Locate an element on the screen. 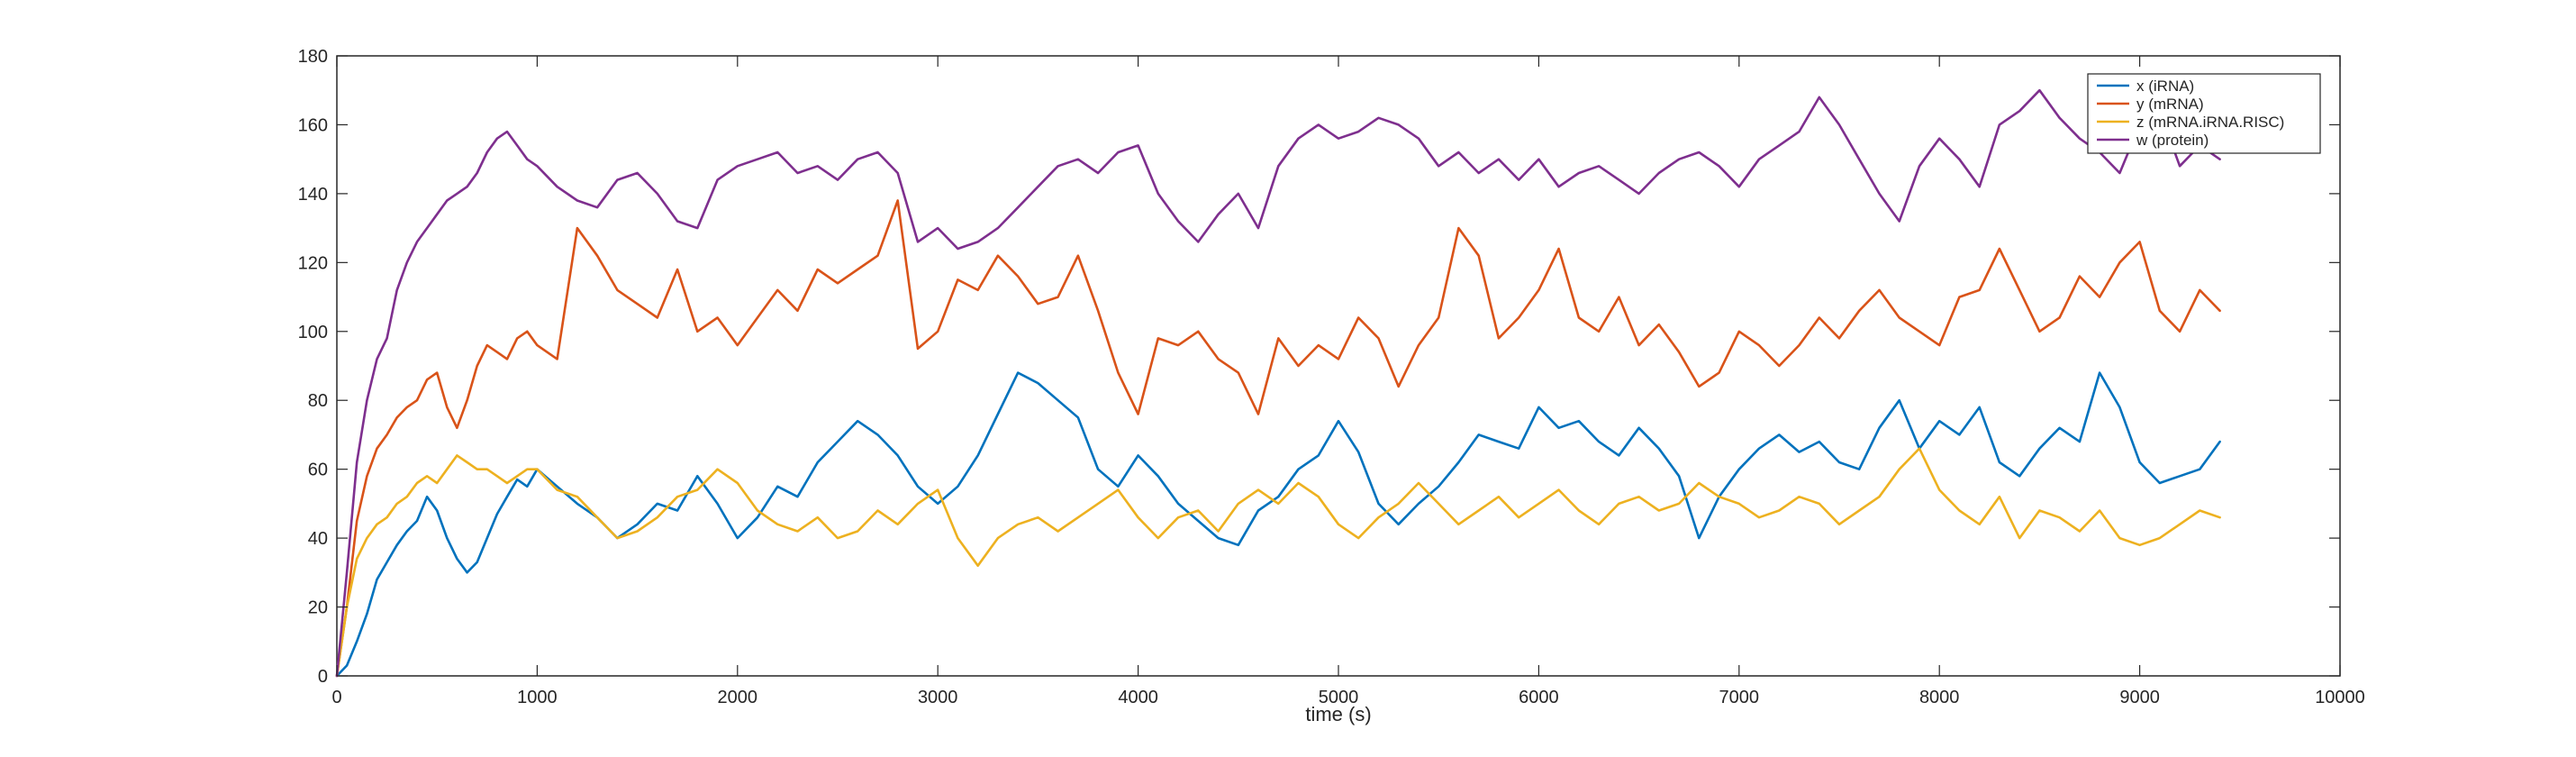  y-tick-label: 80 is located at coordinates (318, 401).